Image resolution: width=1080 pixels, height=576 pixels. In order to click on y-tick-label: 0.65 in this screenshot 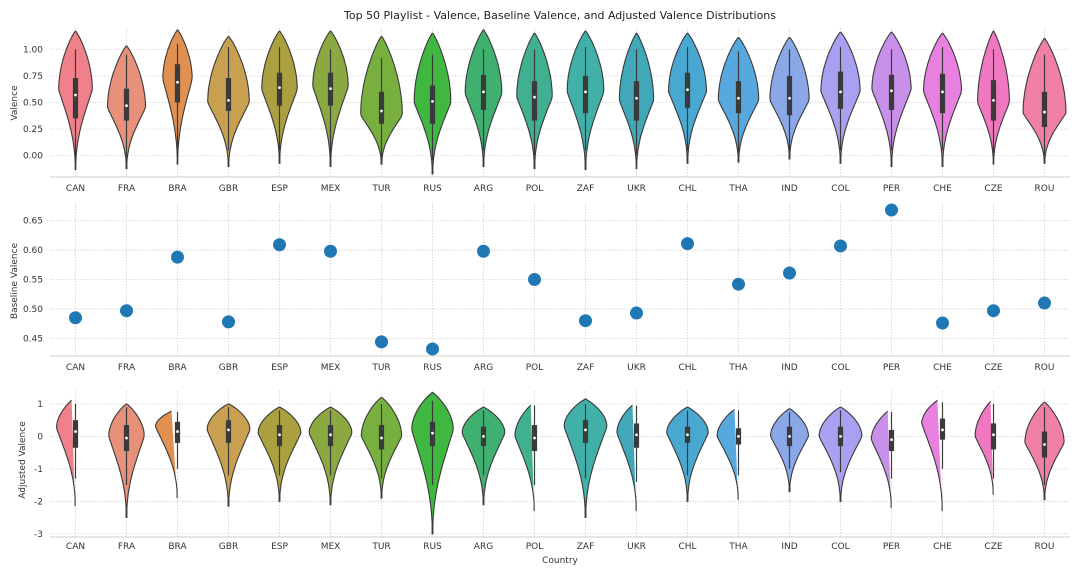, I will do `click(33, 222)`.